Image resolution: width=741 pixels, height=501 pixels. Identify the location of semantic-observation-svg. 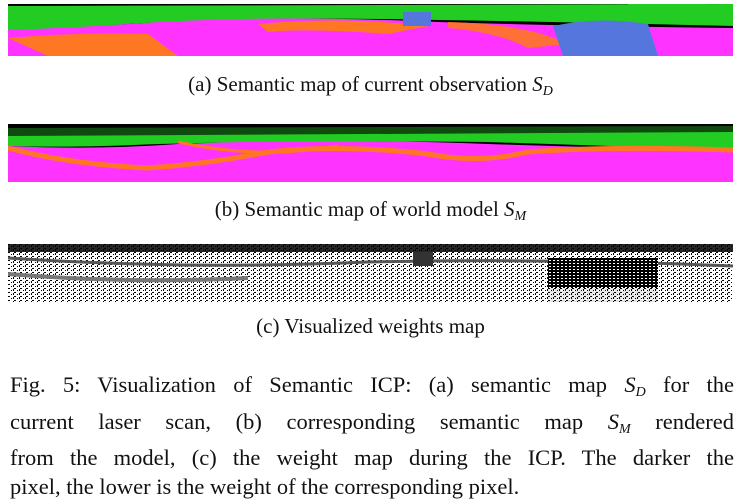
(370, 30).